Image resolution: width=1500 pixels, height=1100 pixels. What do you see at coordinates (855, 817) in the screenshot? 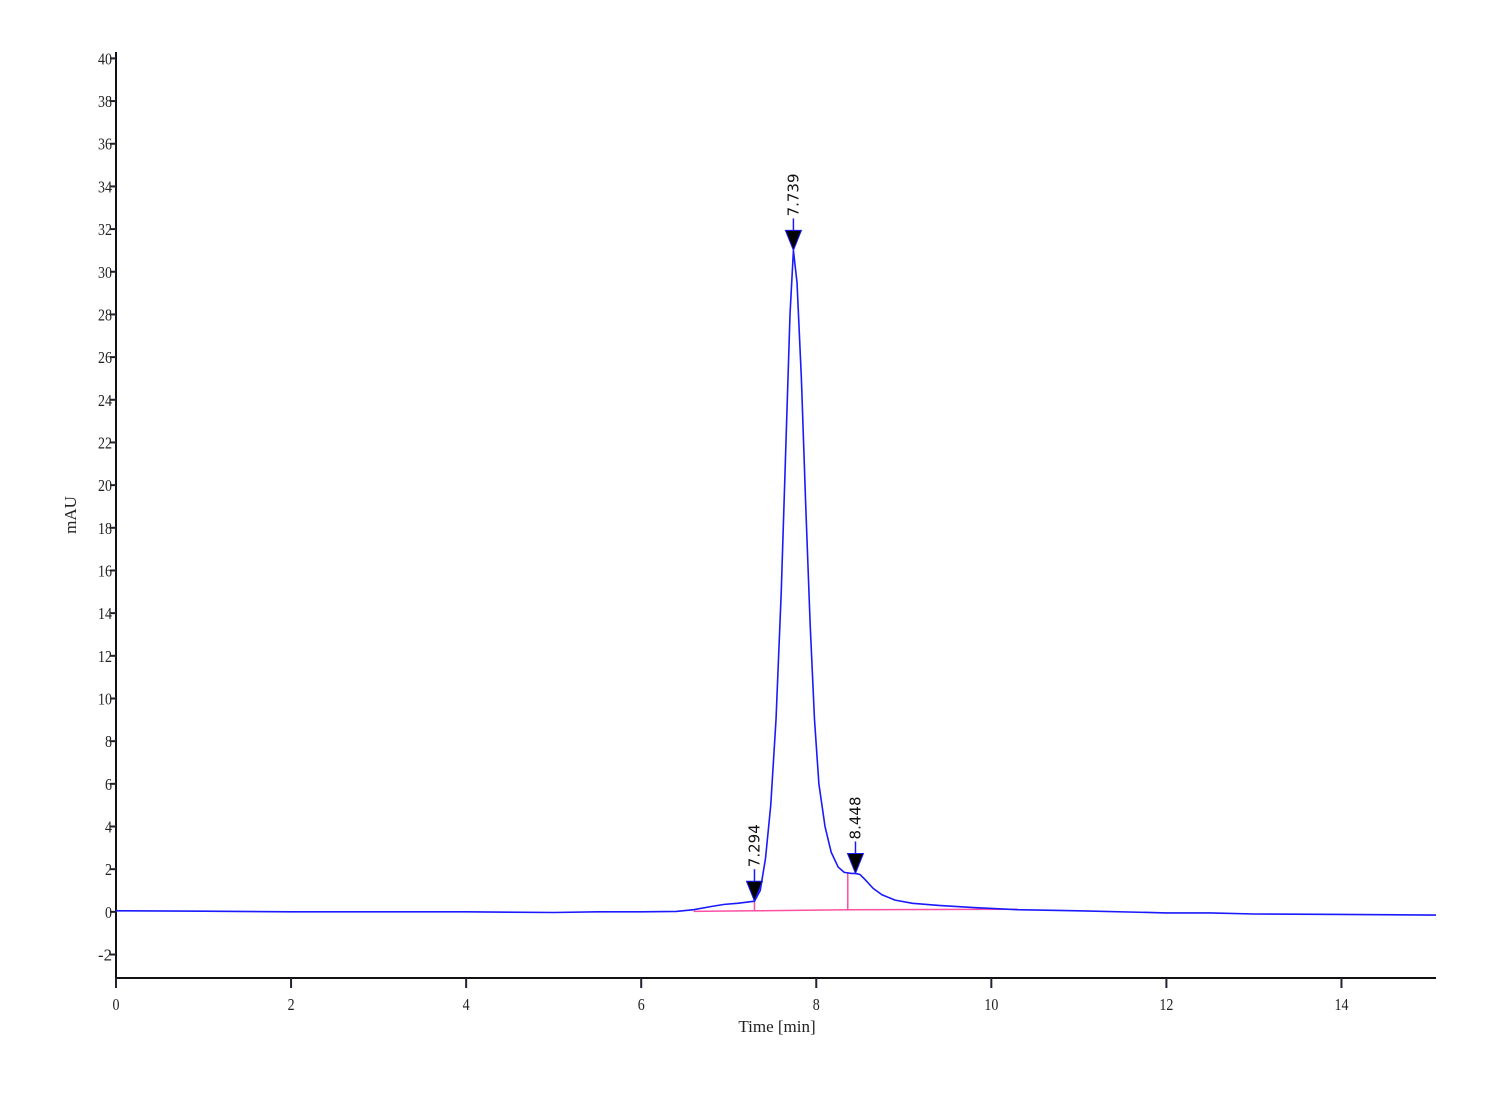
I see `peak-label: 8.448` at bounding box center [855, 817].